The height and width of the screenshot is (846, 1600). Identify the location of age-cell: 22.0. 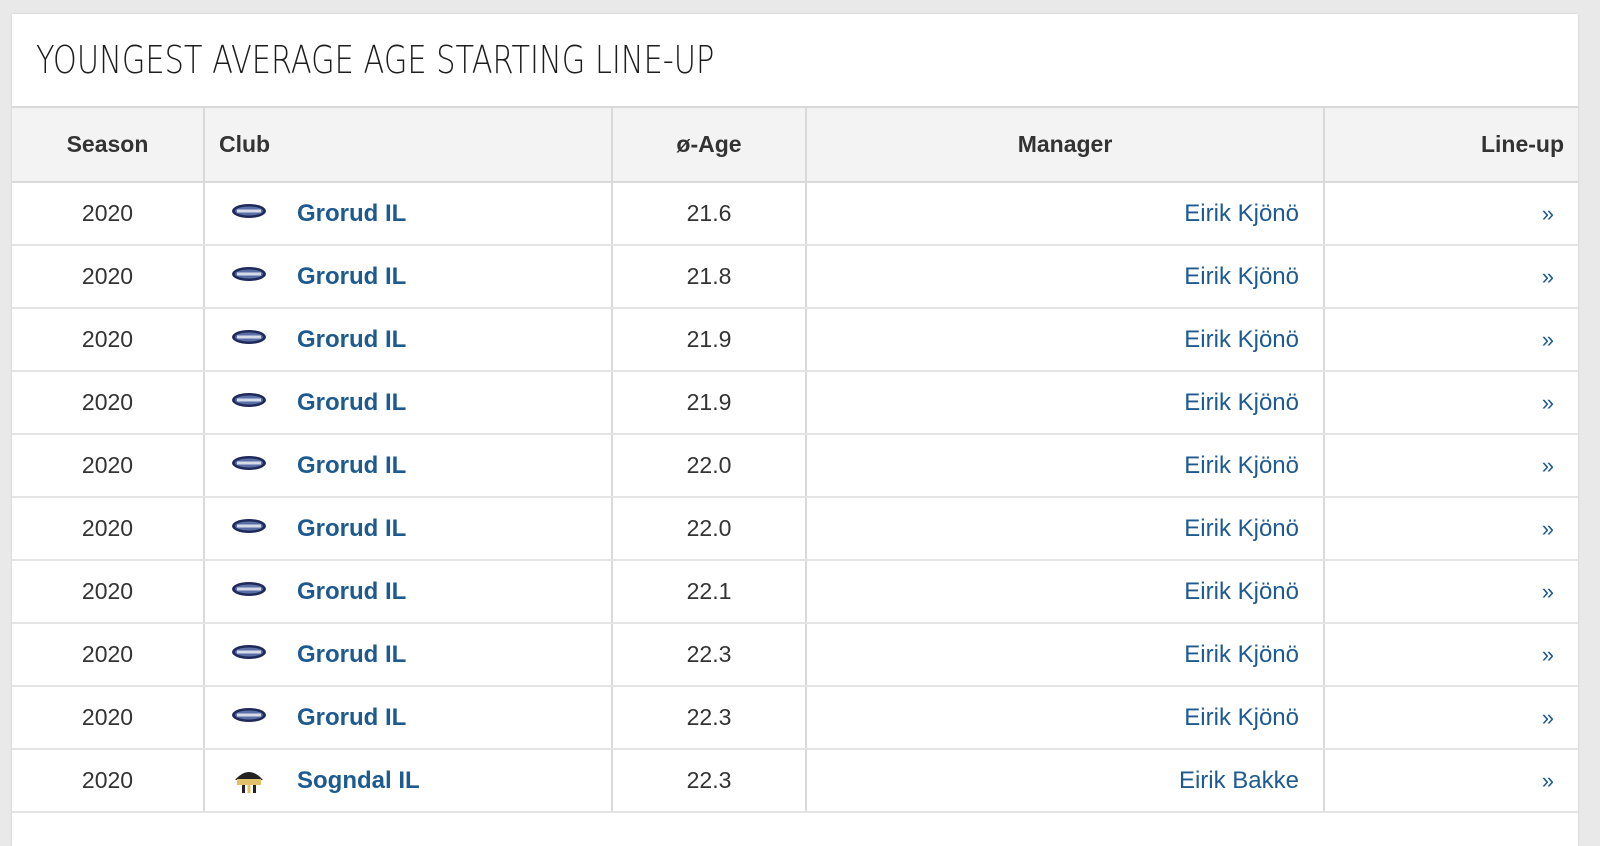
(709, 529).